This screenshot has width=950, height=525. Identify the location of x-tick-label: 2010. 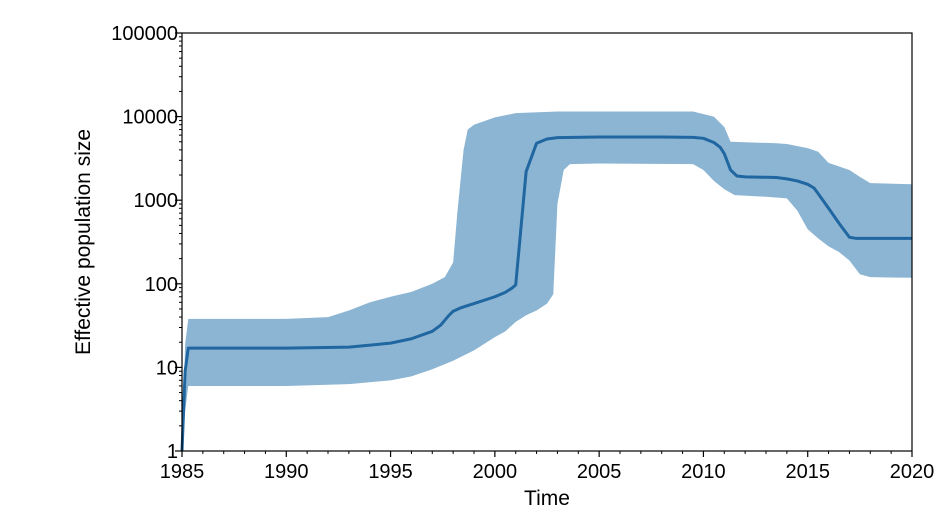
(703, 472).